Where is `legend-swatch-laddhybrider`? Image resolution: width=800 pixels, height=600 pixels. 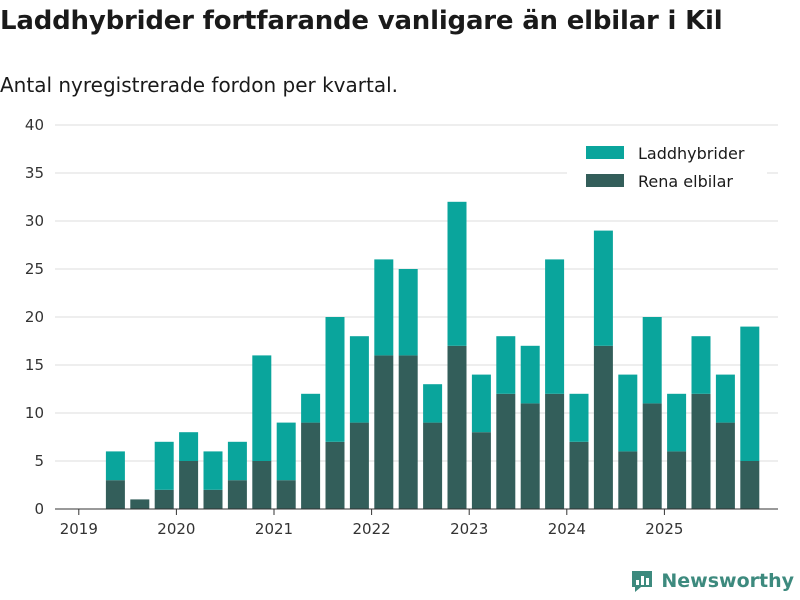 legend-swatch-laddhybrider is located at coordinates (605, 152).